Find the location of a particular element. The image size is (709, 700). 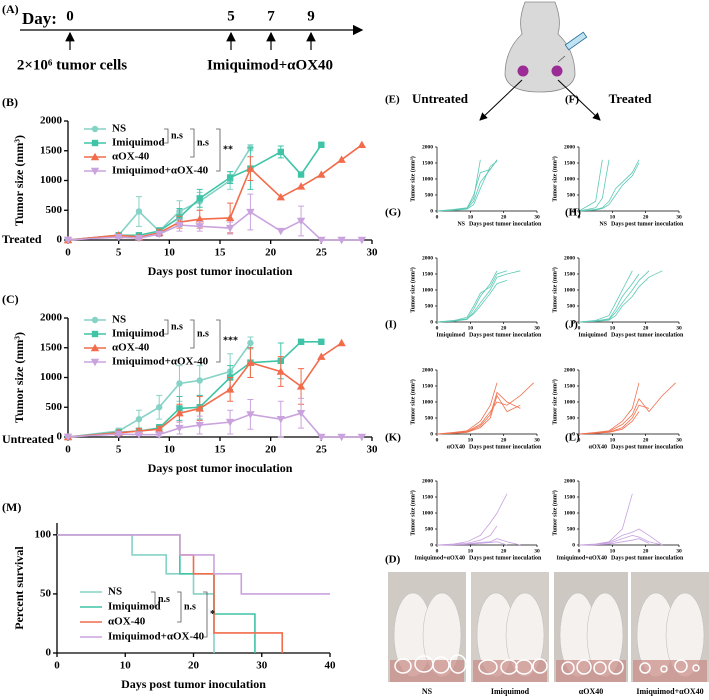

photo-group: αOX40 is located at coordinates (591, 691).